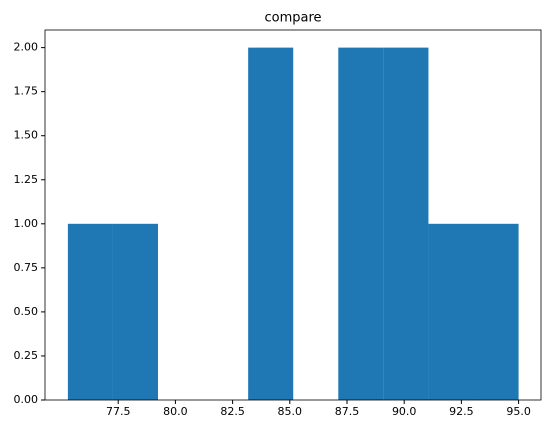  Describe the element at coordinates (26, 311) in the screenshot. I see `y-tick-label: 0.50` at that location.